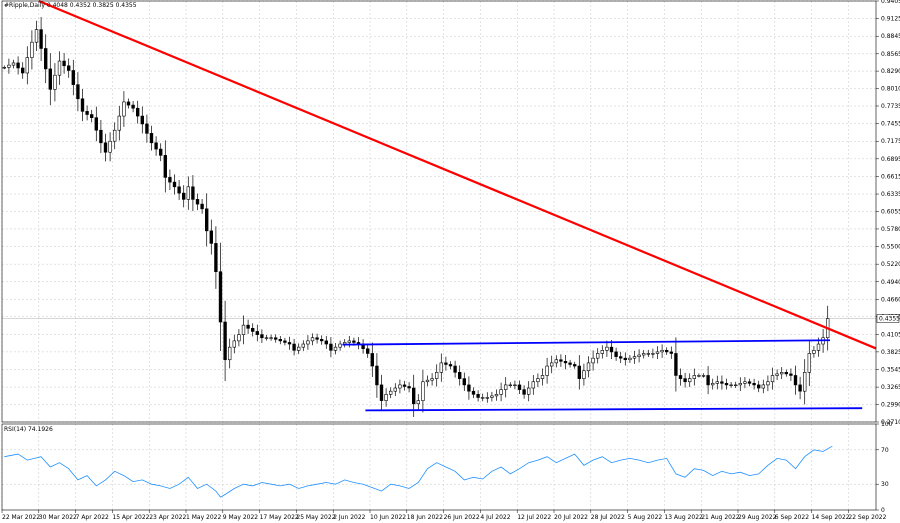 The width and height of the screenshot is (900, 523). What do you see at coordinates (645, 517) in the screenshot?
I see `date-tick-label: 5 Aug 2022` at bounding box center [645, 517].